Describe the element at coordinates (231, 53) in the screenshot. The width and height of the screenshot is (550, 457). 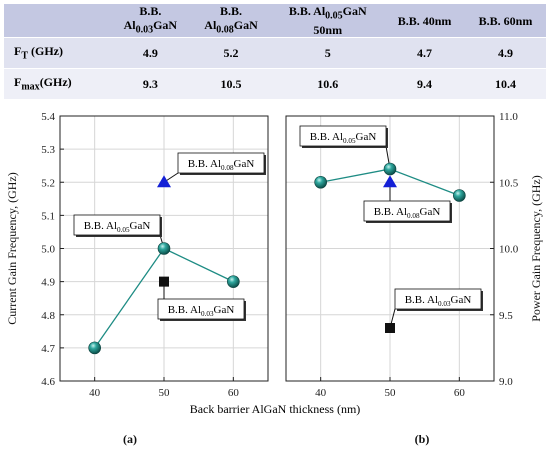
I see `table-cell: 5.2` at that location.